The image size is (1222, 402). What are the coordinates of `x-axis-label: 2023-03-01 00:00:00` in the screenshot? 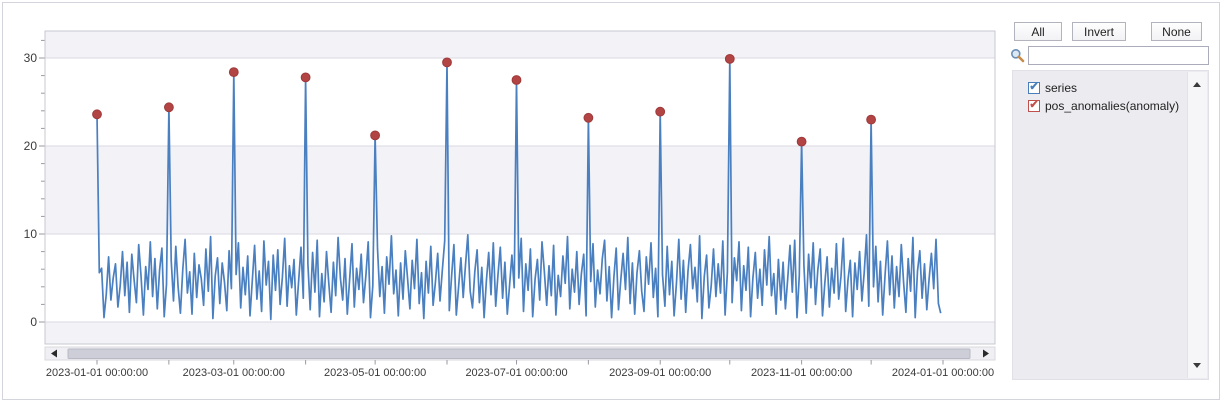 It's located at (234, 373).